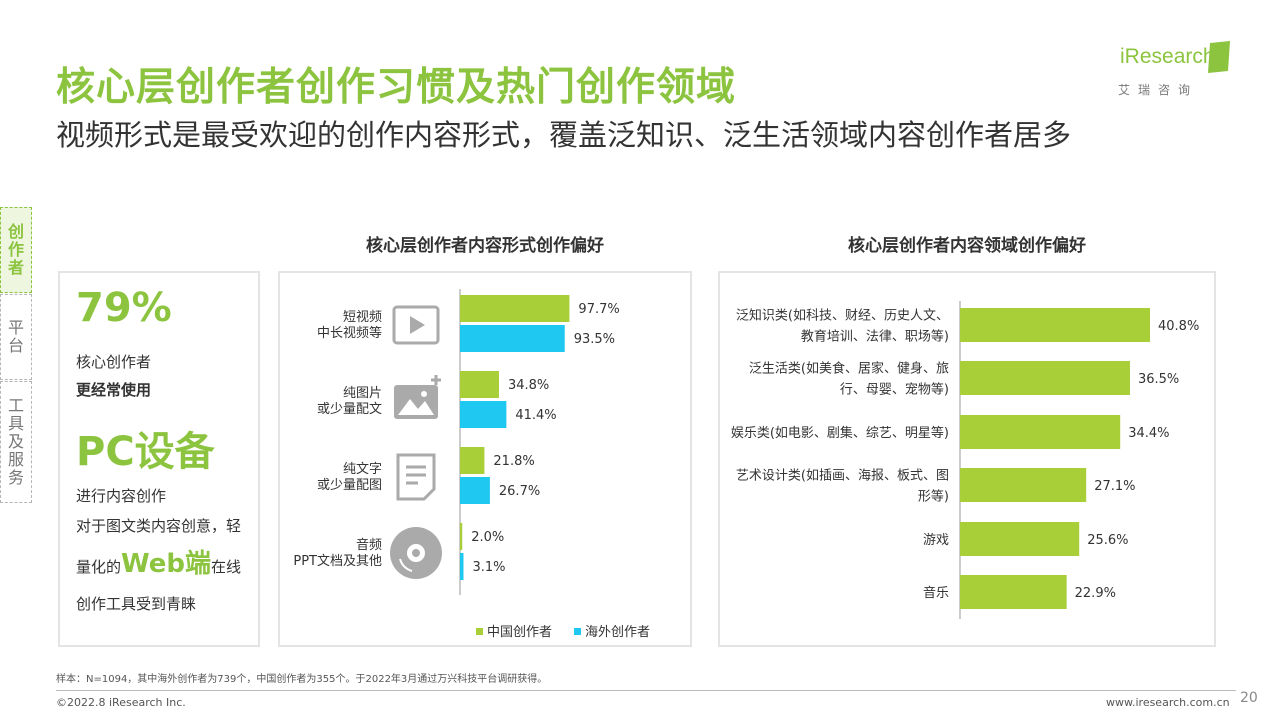  What do you see at coordinates (362, 469) in the screenshot?
I see `category-label: 纯文字` at bounding box center [362, 469].